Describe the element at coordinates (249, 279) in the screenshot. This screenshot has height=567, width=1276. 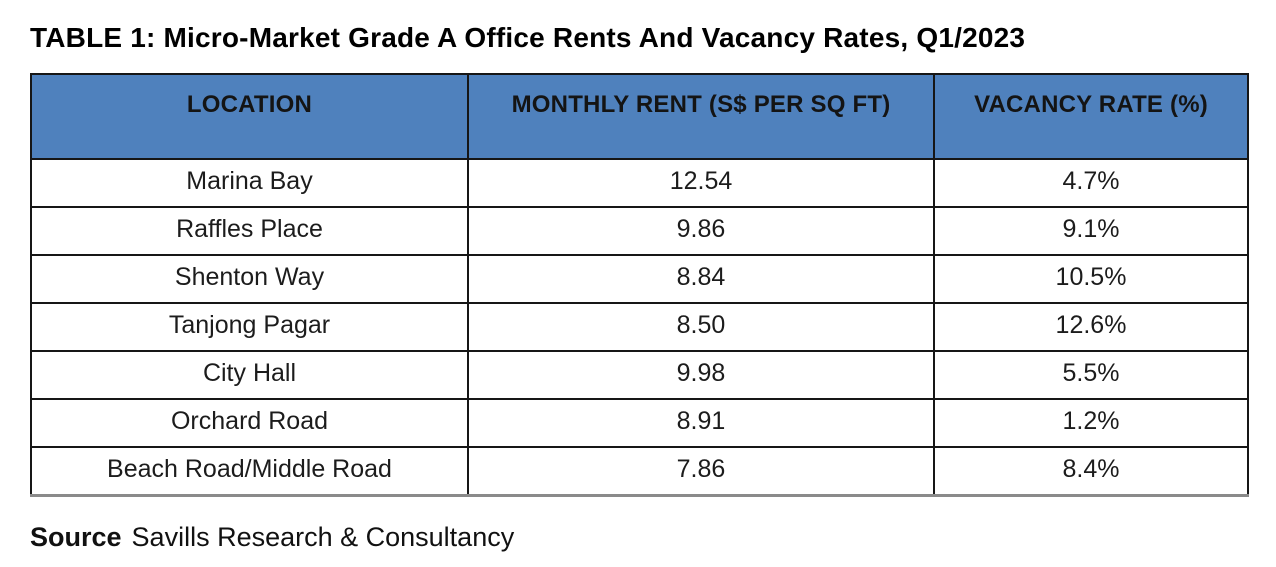
I see `location-cell: Shenton Way` at that location.